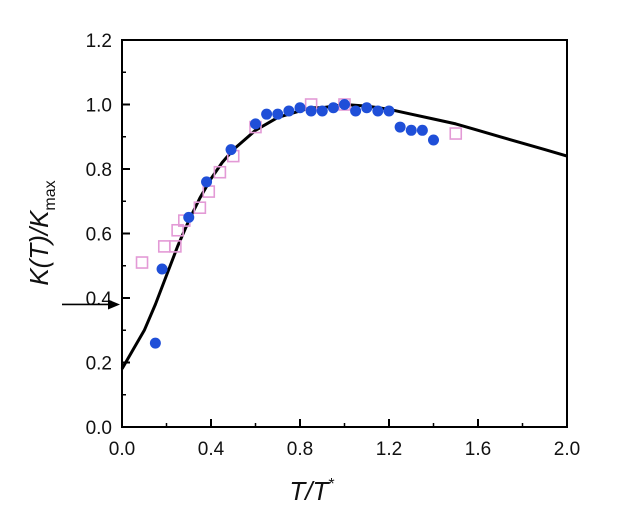  Describe the element at coordinates (99, 106) in the screenshot. I see `y-tick-label: 1.0` at that location.